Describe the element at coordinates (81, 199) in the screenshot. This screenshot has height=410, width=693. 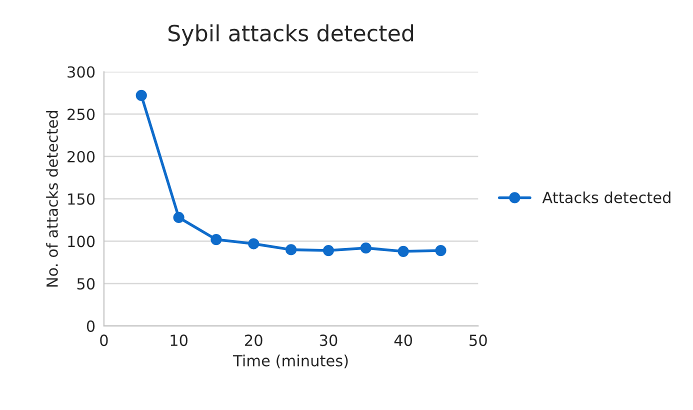
I see `y-tick-label: 150` at that location.